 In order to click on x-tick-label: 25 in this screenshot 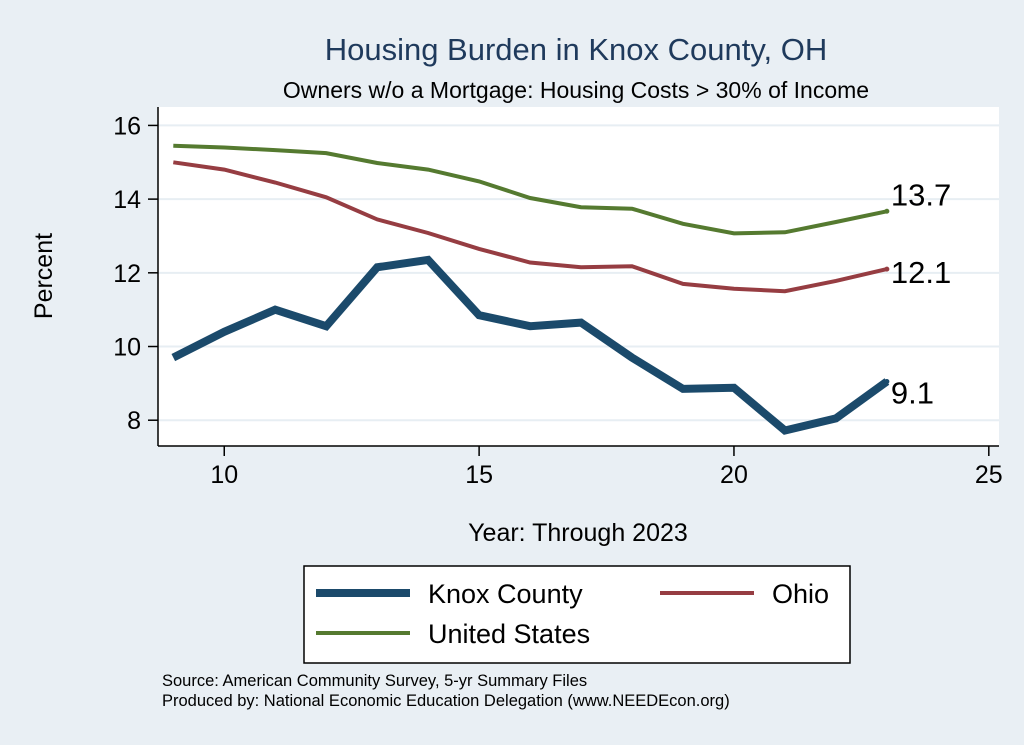, I will do `click(989, 475)`.